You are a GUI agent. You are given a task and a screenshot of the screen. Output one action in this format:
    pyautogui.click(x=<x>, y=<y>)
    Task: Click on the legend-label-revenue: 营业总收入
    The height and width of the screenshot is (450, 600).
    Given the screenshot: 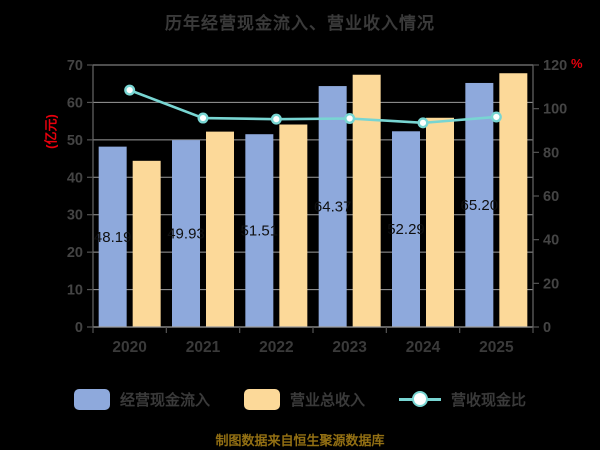 What is the action you would take?
    pyautogui.click(x=327, y=400)
    